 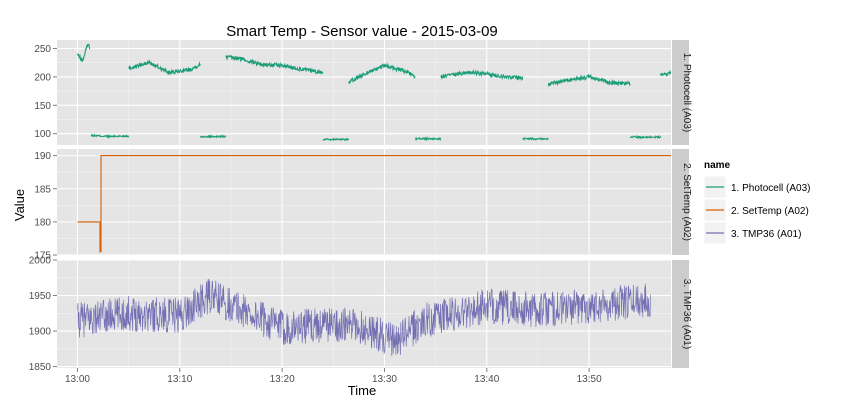 What do you see at coordinates (384, 379) in the screenshot?
I see `x-tick-label: 13:30` at bounding box center [384, 379].